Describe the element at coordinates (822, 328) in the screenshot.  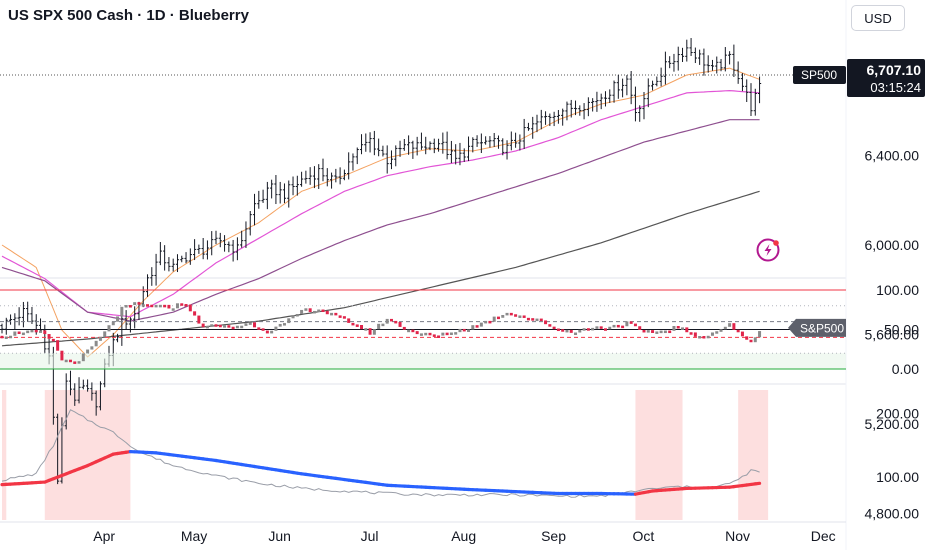
I see `oscillator-badge-text: S&P500` at that location.